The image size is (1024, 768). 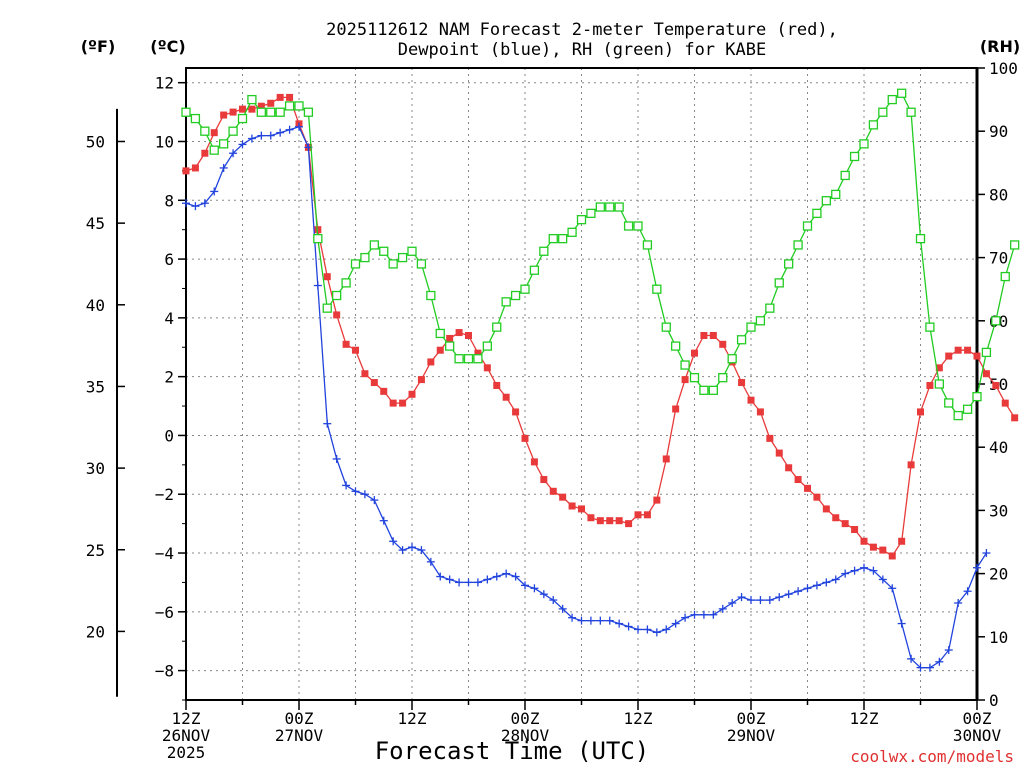 What do you see at coordinates (164, 141) in the screenshot?
I see `celsius-tick-label: 10` at bounding box center [164, 141].